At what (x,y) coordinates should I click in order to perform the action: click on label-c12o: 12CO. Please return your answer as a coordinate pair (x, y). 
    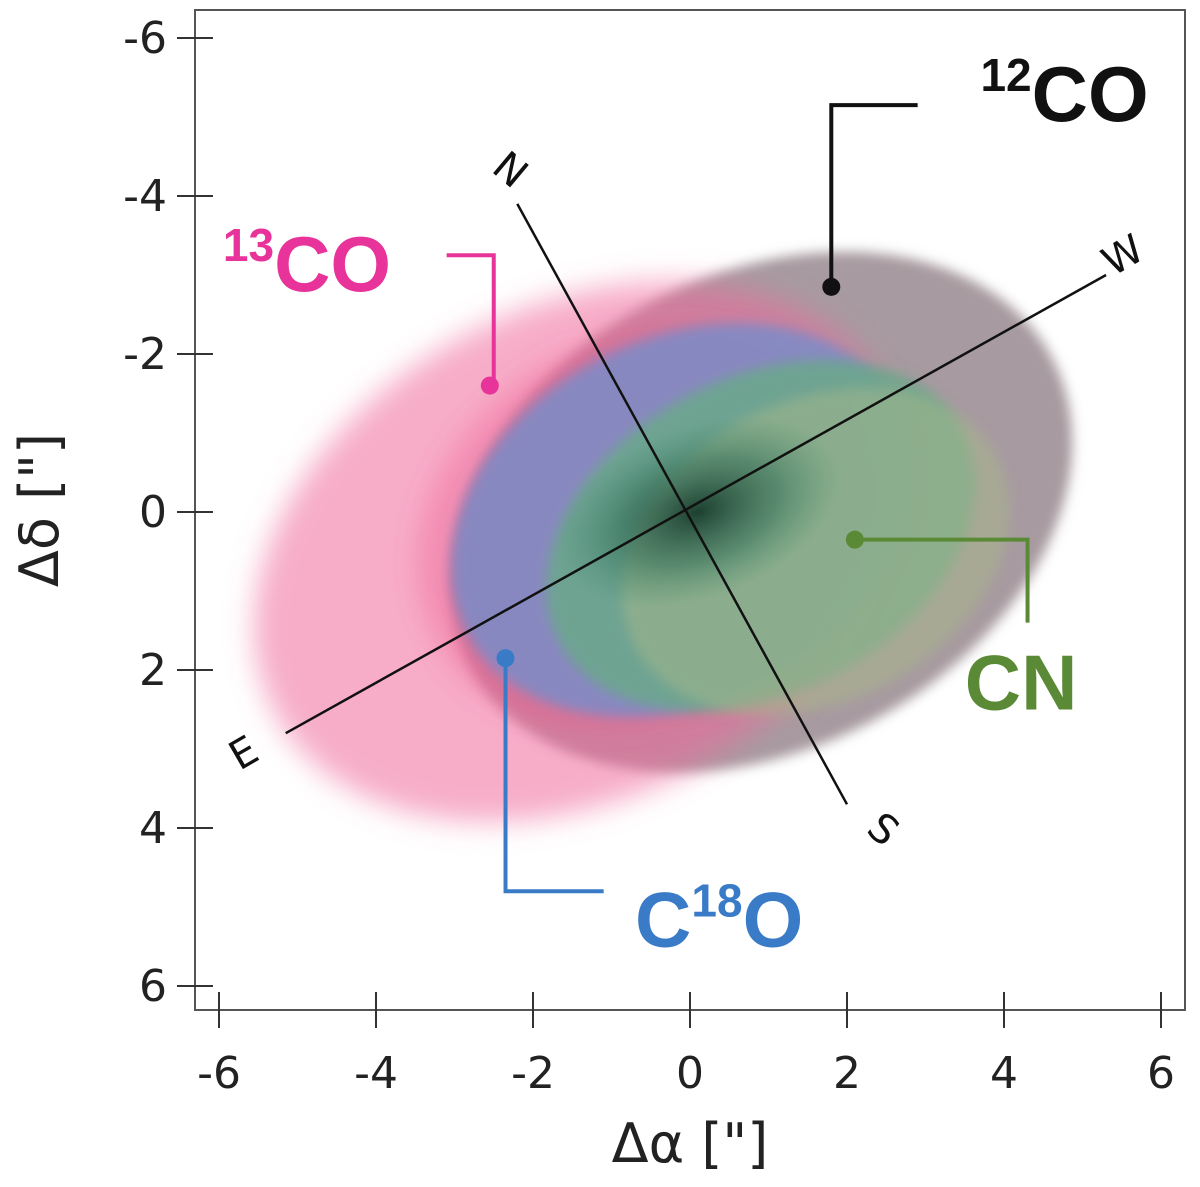
    Looking at the image, I should click on (1064, 93).